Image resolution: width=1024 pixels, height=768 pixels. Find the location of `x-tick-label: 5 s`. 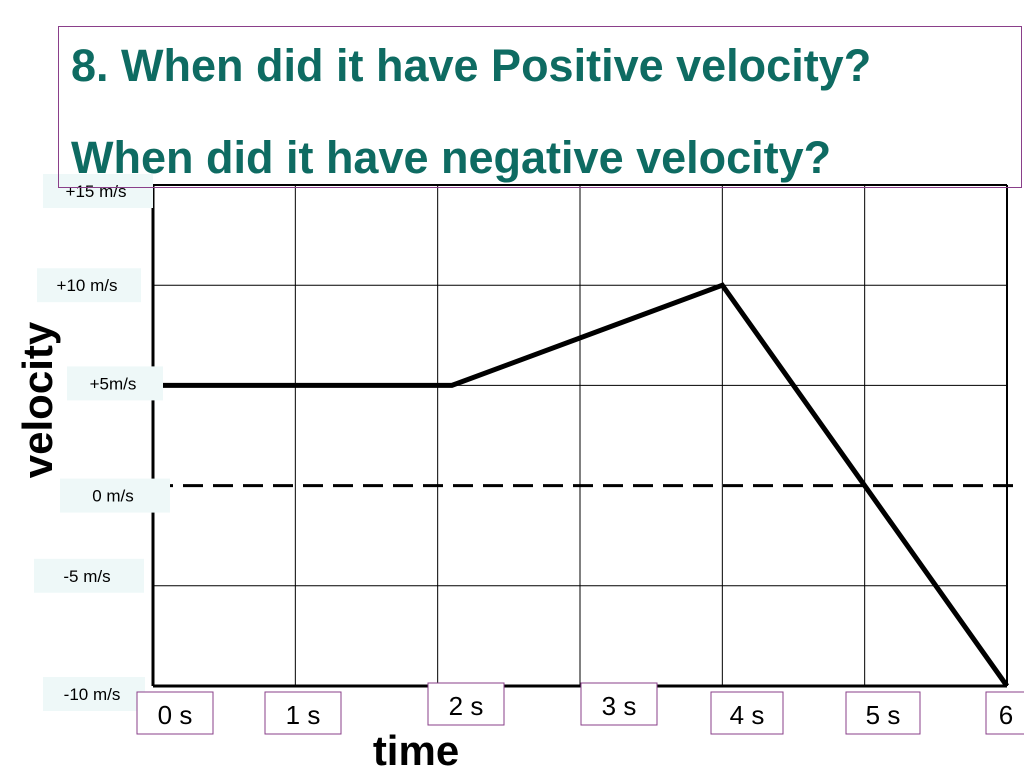

x-tick-label: 5 s is located at coordinates (883, 715).